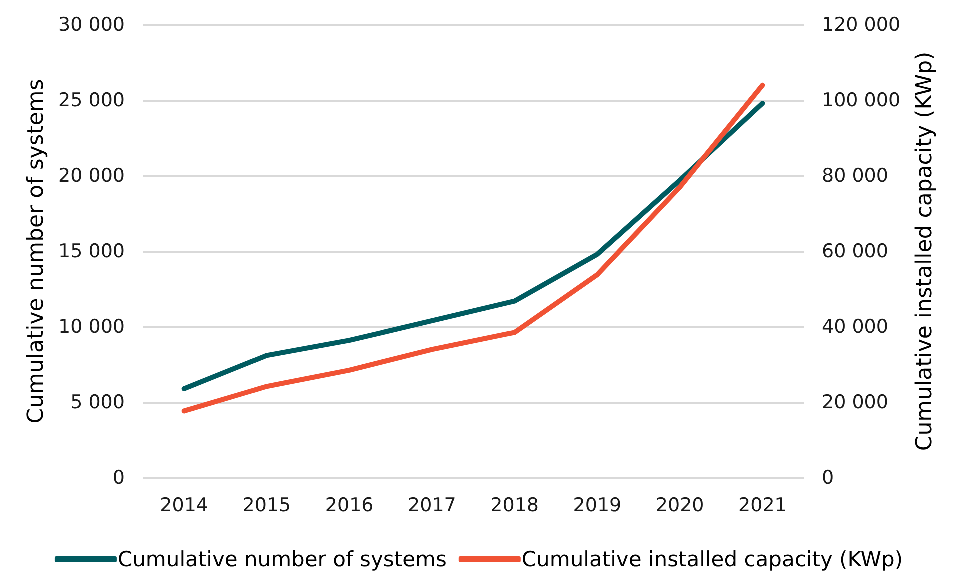  Describe the element at coordinates (514, 505) in the screenshot. I see `x-tick-label: 2018` at that location.